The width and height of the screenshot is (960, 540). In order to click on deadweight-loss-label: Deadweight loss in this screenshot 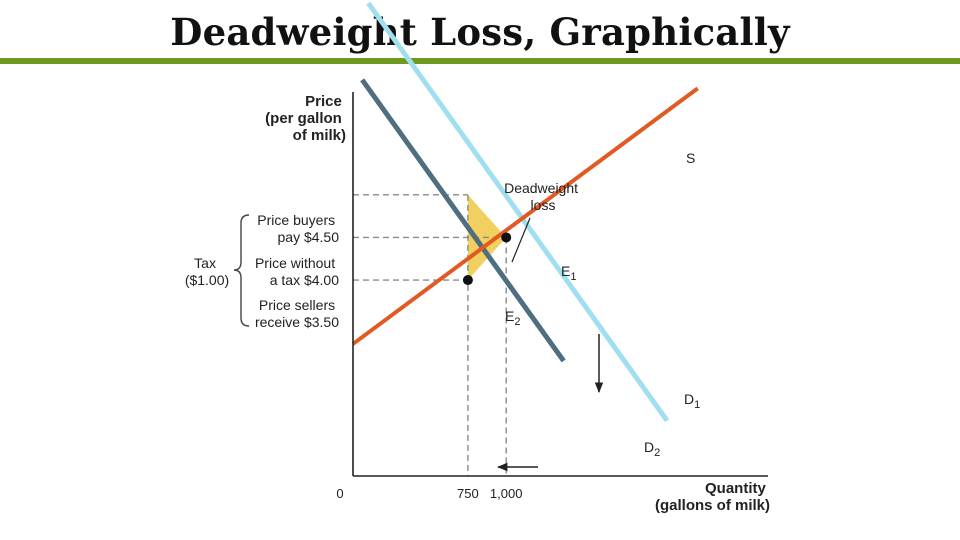, I will do `click(543, 196)`.